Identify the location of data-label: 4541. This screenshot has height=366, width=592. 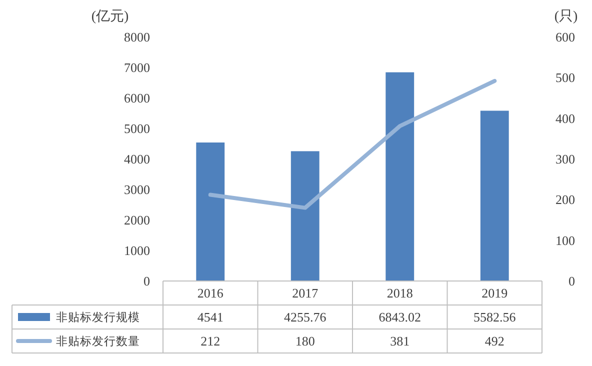
(210, 317).